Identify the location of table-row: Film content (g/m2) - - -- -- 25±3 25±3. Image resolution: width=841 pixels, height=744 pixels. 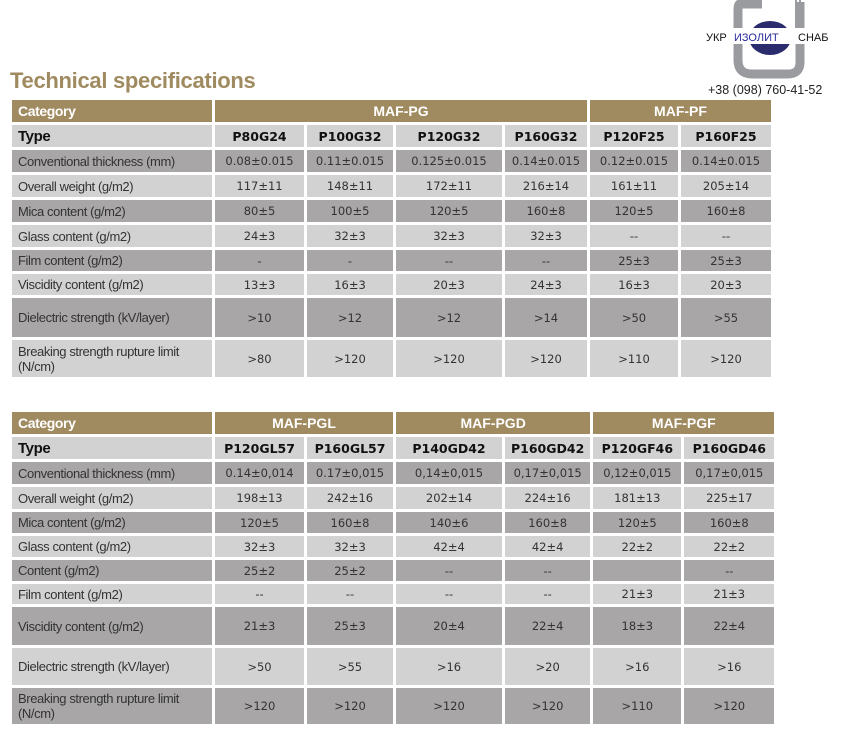
(391, 260).